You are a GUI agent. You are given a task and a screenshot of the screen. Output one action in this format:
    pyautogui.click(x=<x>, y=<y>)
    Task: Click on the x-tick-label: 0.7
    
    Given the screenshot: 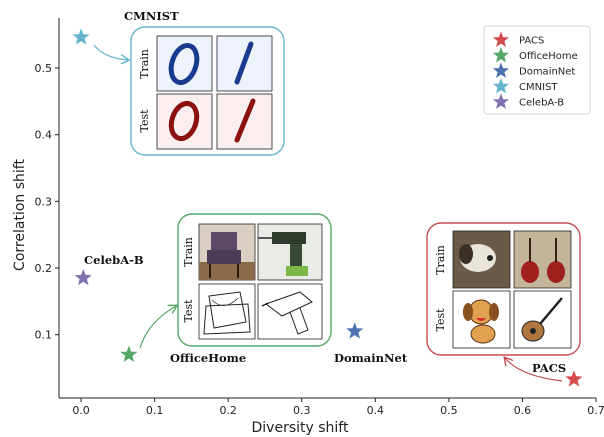 What is the action you would take?
    pyautogui.click(x=595, y=410)
    